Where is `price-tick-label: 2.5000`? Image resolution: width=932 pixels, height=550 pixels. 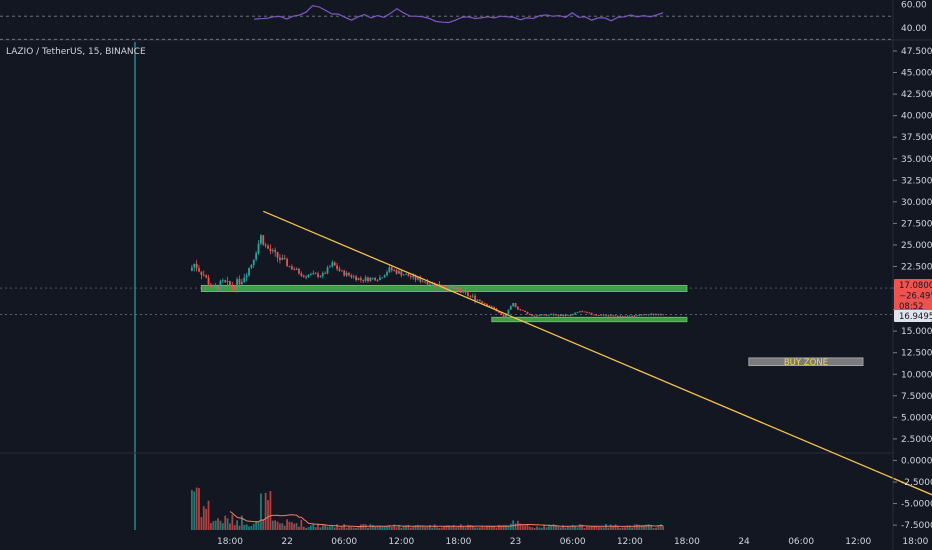
price-tick-label: 2.5000 is located at coordinates (916, 440).